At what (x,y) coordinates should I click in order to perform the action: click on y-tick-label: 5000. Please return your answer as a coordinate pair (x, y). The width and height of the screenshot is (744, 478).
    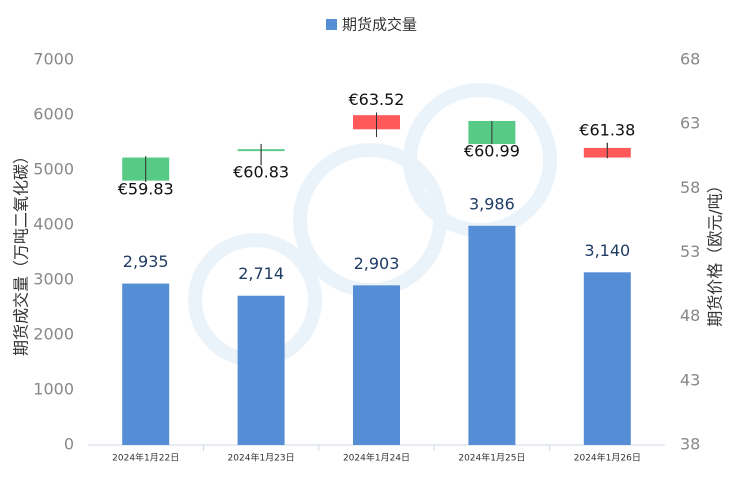
    Looking at the image, I should click on (53, 169).